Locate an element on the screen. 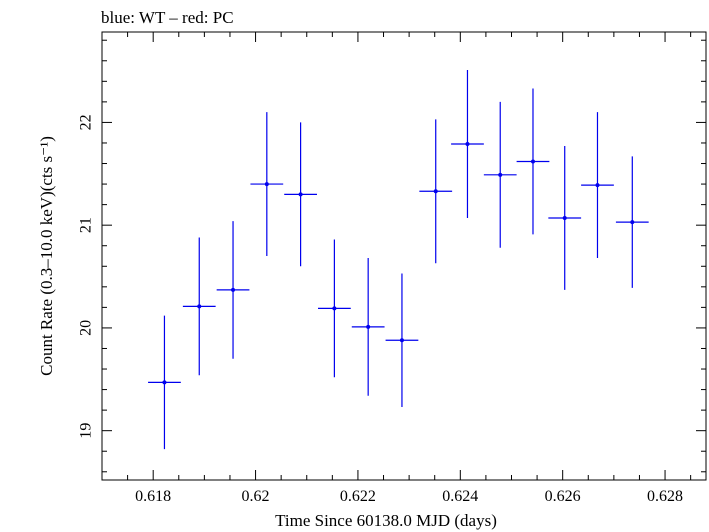  y-tick-label: 21 is located at coordinates (86, 225).